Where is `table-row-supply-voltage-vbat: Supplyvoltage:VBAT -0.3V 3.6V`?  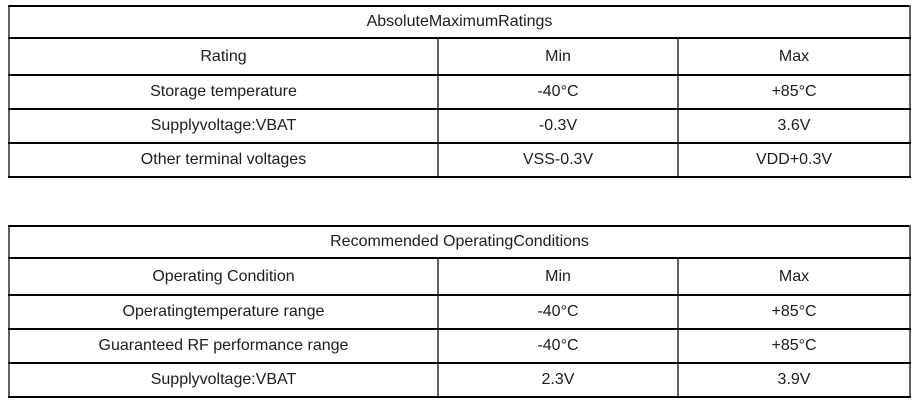 table-row-supply-voltage-vbat: Supplyvoltage:VBAT -0.3V 3.6V is located at coordinates (460, 126).